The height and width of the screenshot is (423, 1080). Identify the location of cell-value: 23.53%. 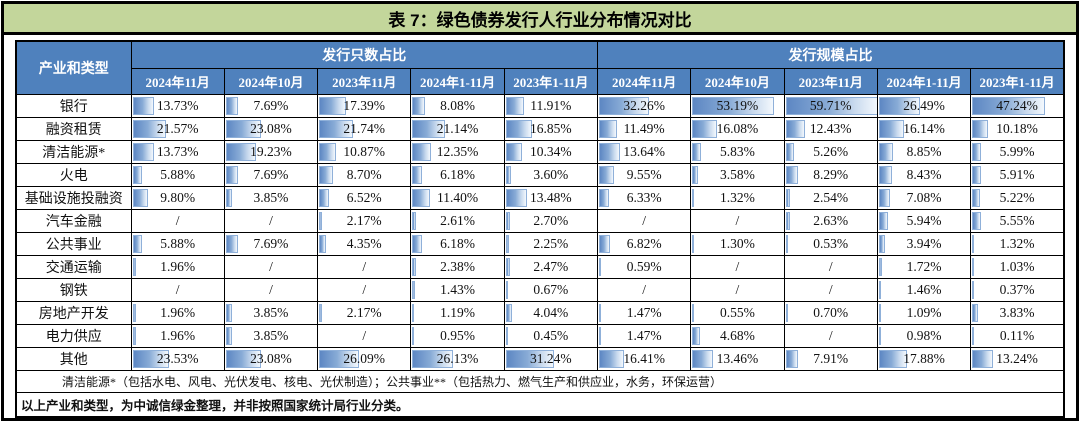
(177, 358).